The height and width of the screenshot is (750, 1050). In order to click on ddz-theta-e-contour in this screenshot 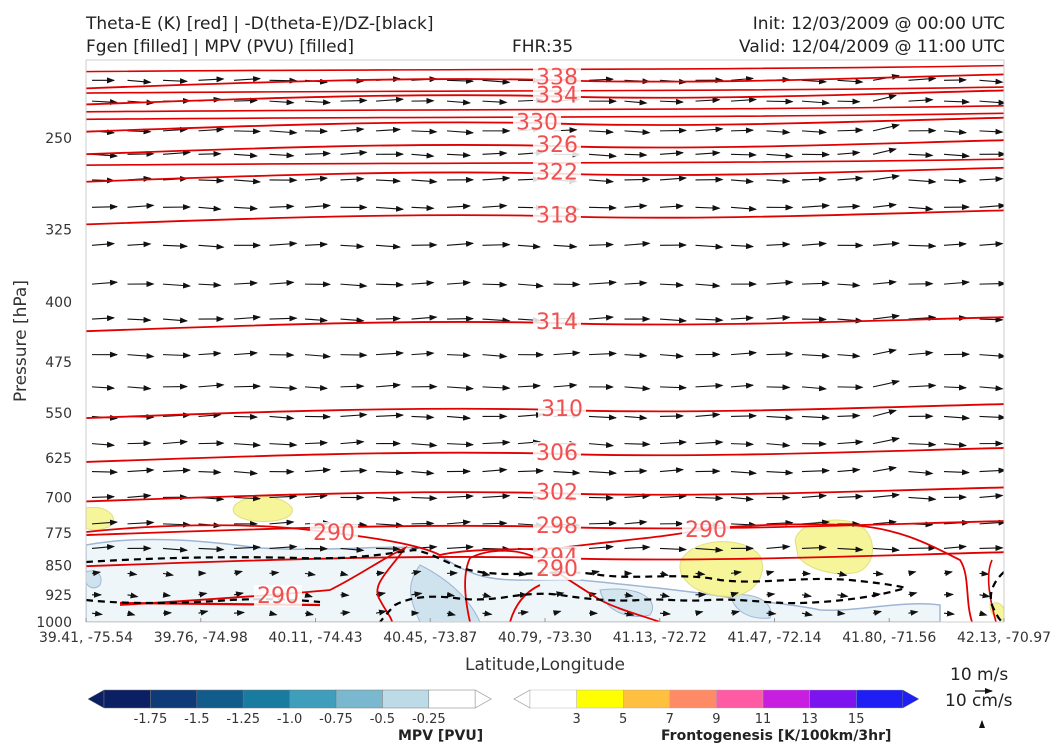, I will do `click(497, 585)`.